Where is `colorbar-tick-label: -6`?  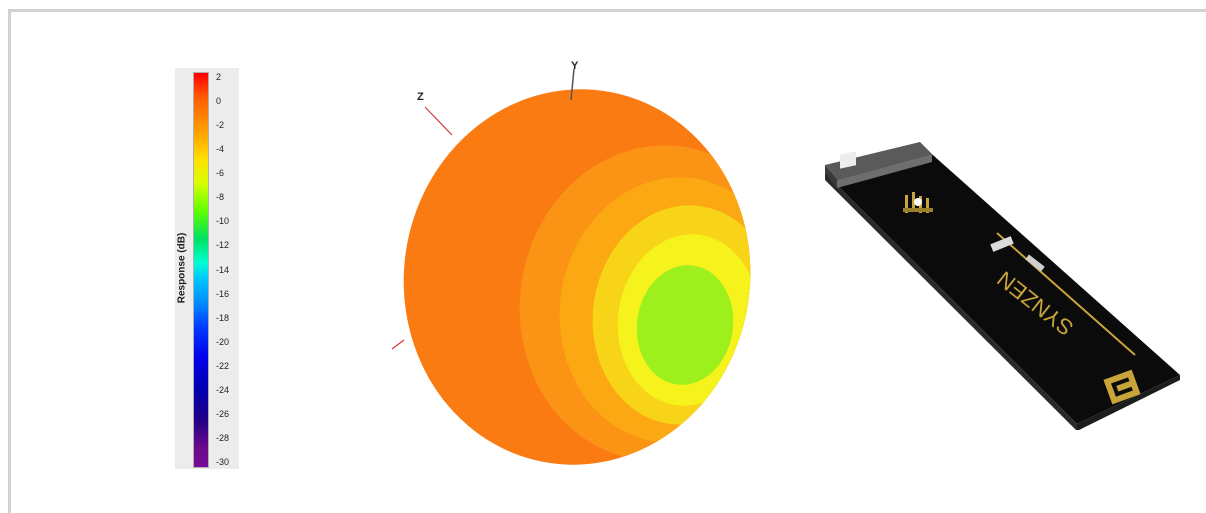 colorbar-tick-label: -6 is located at coordinates (220, 173).